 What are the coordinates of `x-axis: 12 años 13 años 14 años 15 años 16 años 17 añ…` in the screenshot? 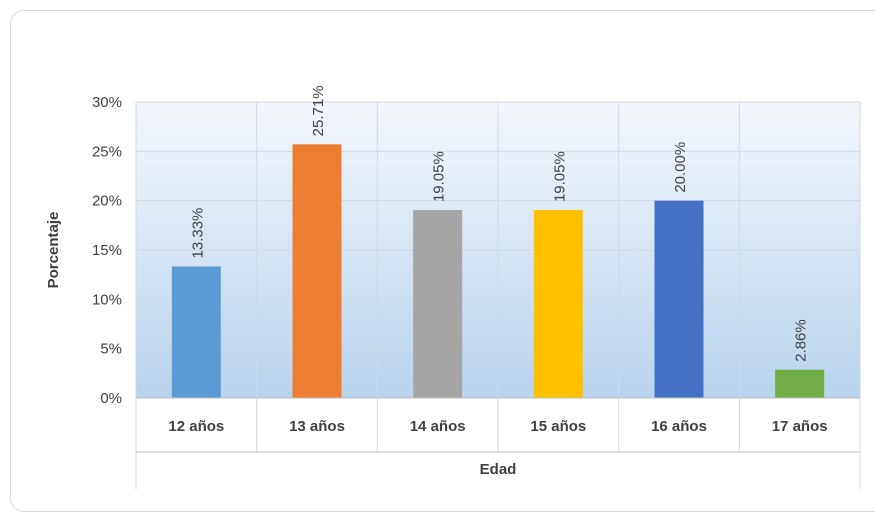 It's located at (498, 425).